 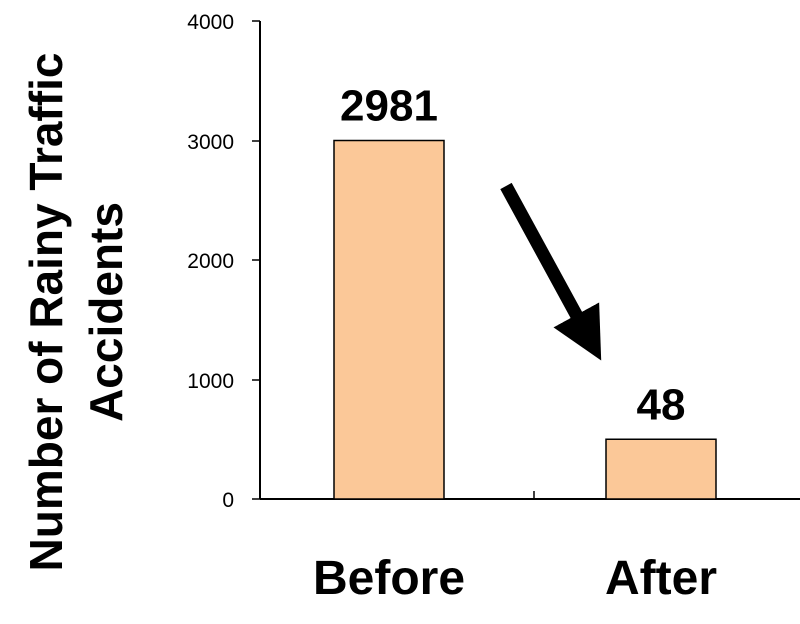 I want to click on y-tick-label-2000: 2000, so click(x=210, y=261).